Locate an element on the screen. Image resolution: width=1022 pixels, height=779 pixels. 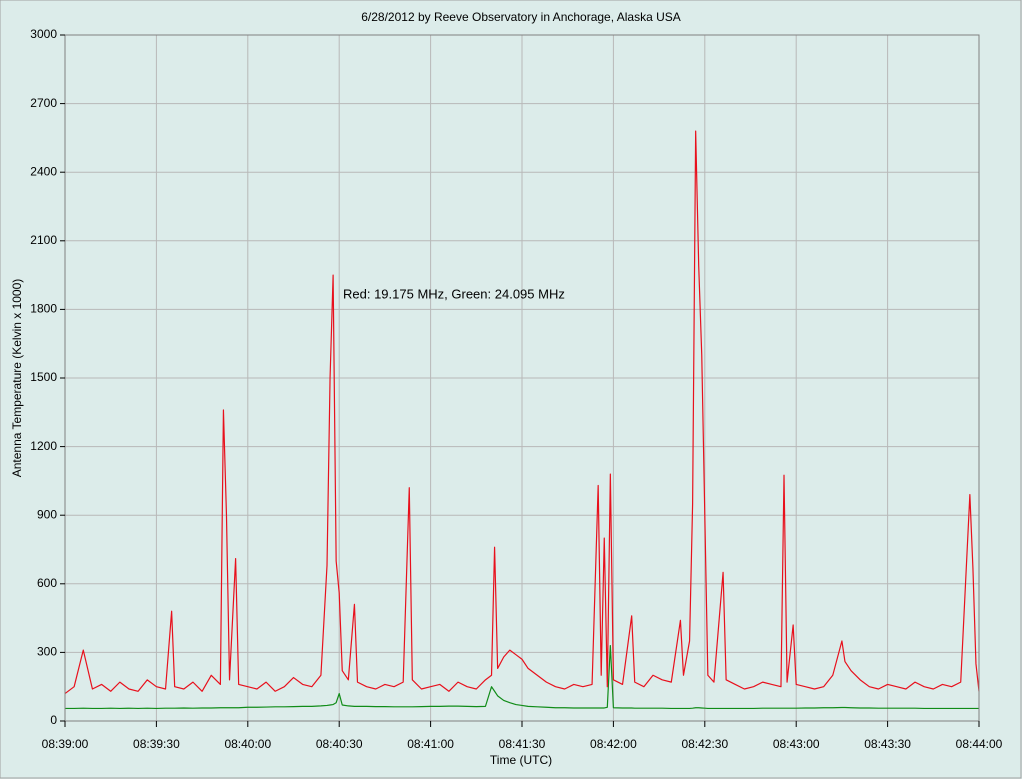
y-tick-label: 900 is located at coordinates (47, 514).